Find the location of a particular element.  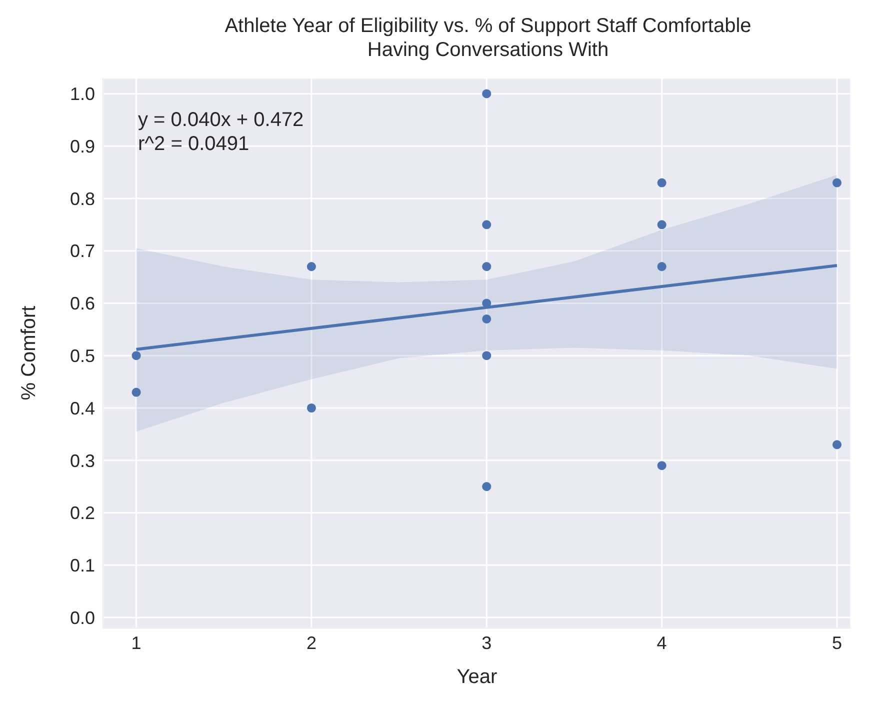

y-tick-label: 0.1 is located at coordinates (82, 566).